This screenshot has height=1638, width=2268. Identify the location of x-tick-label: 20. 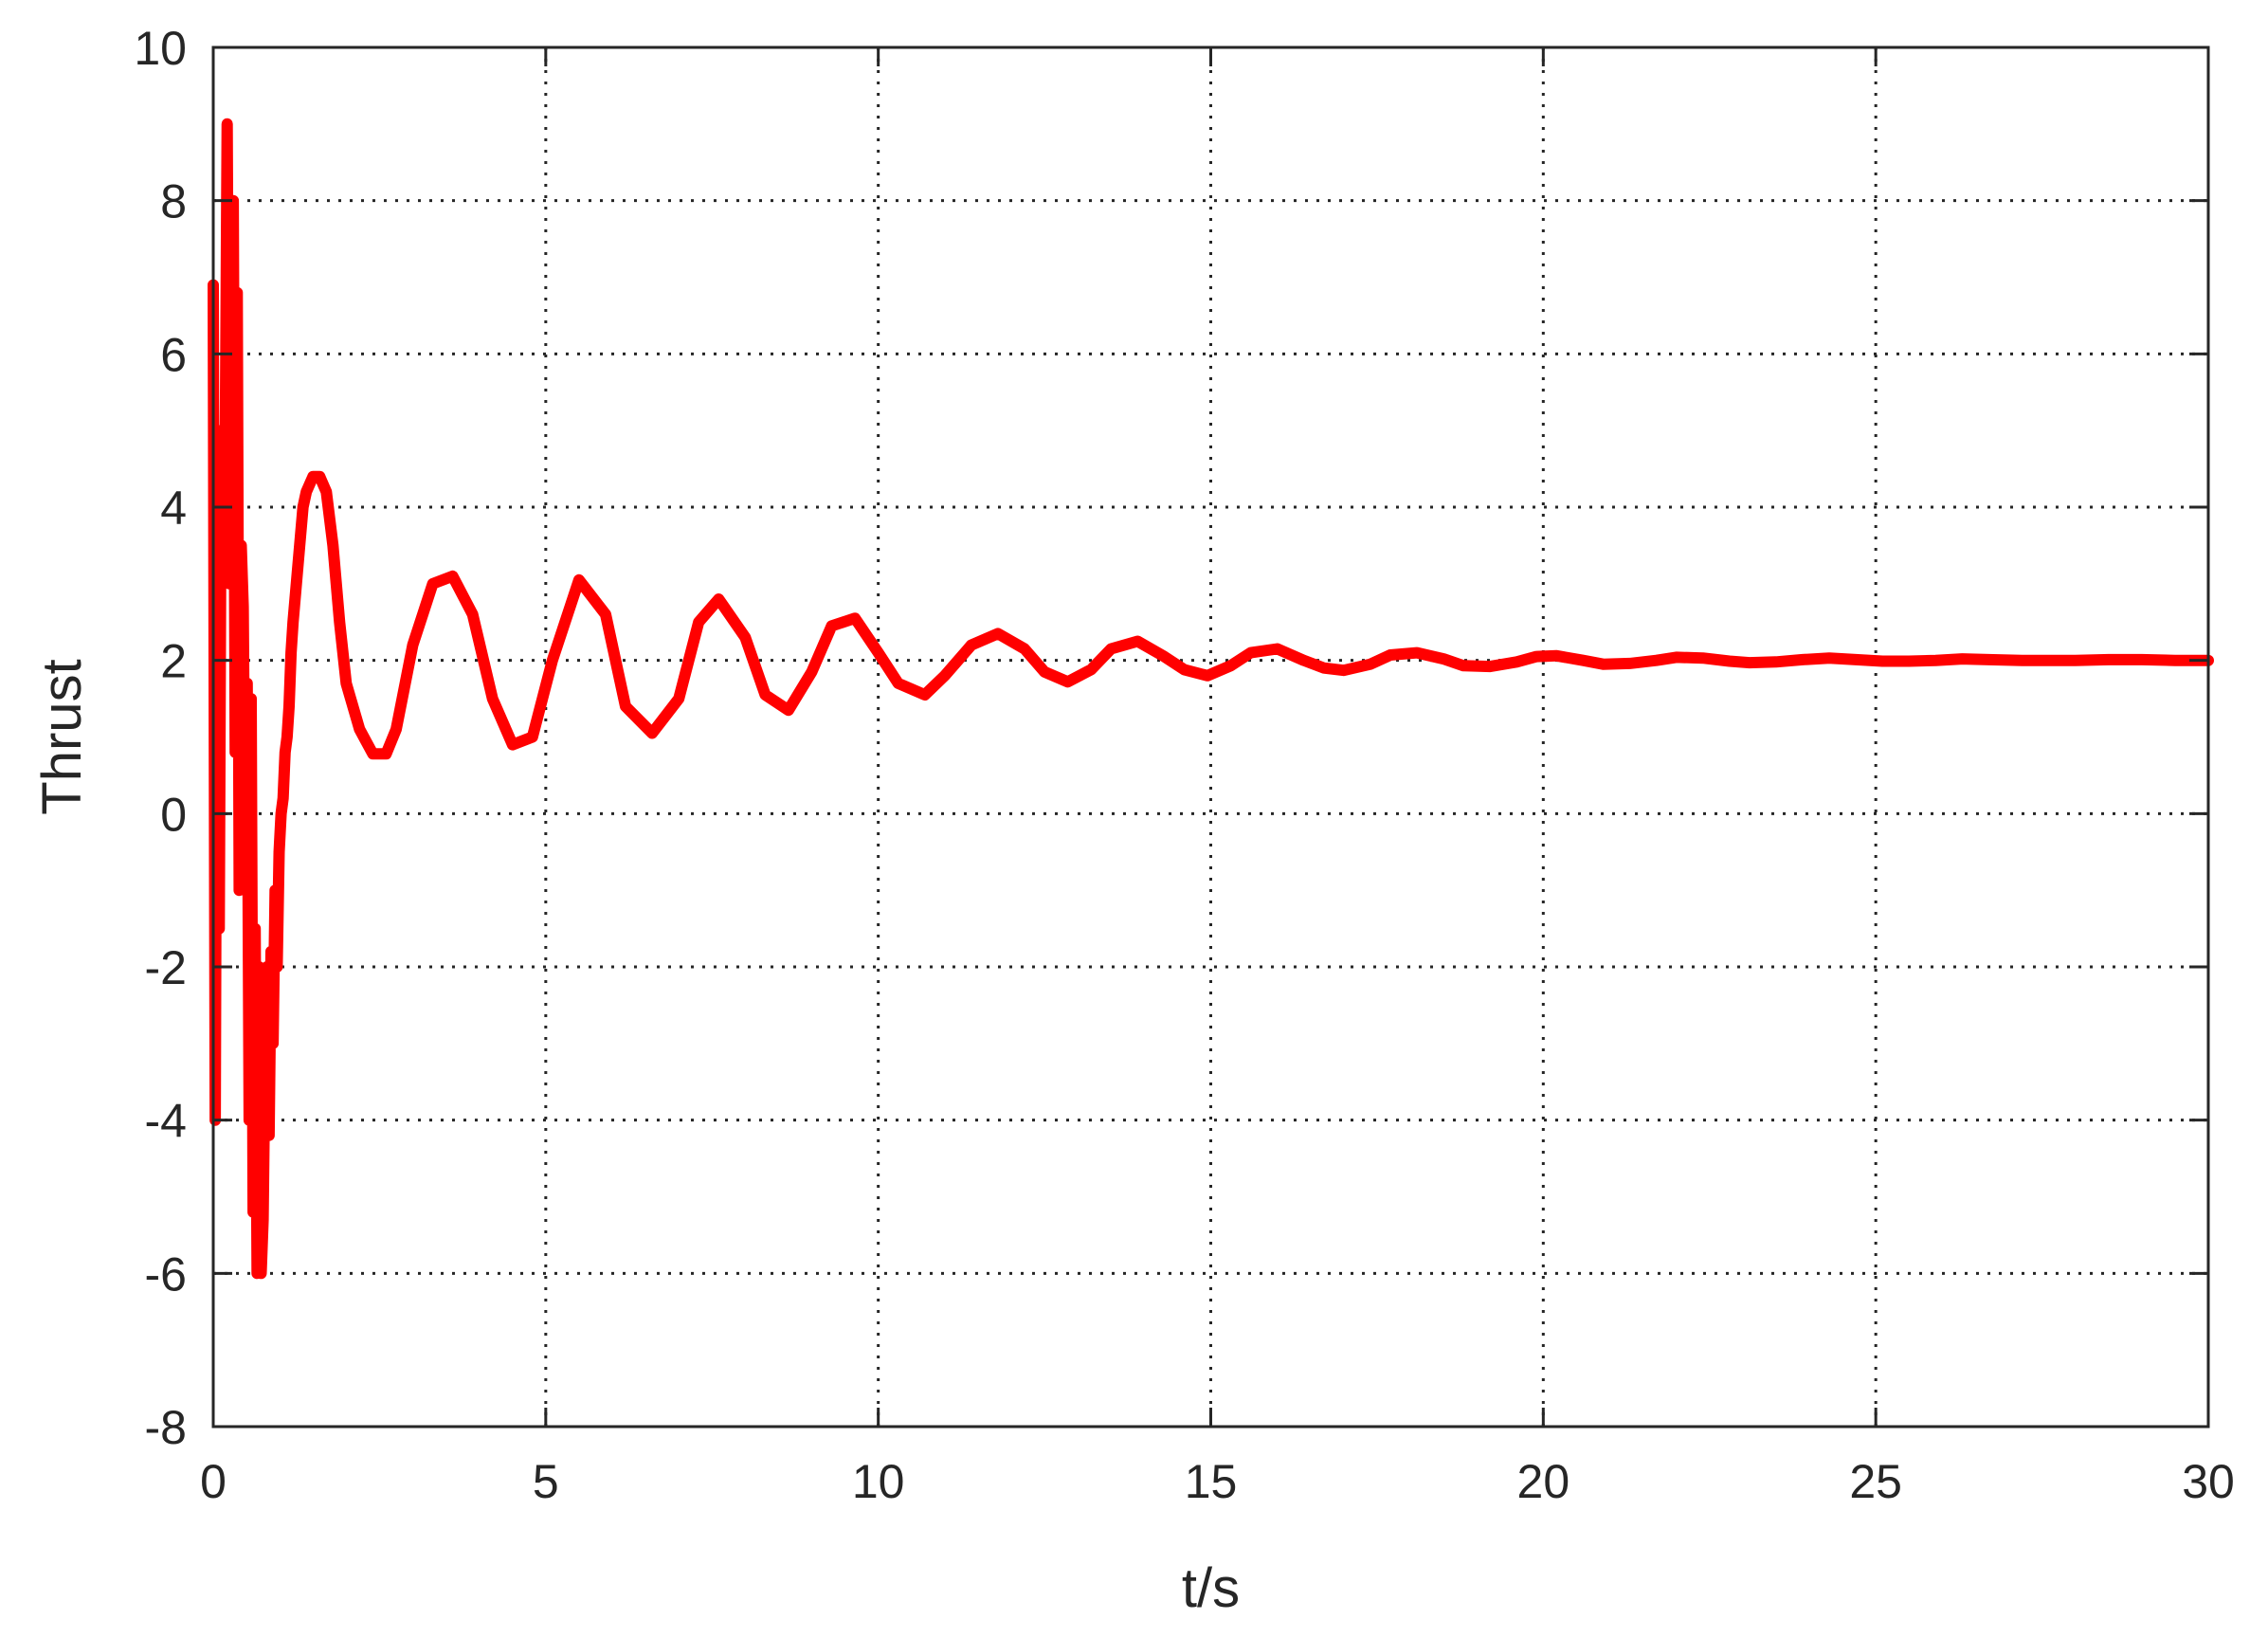
(1543, 1481).